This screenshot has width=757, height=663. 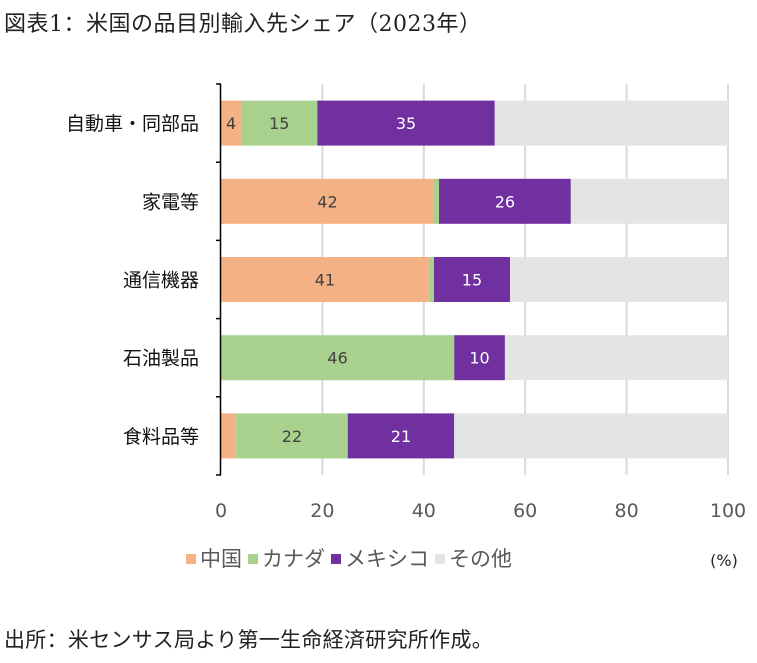 I want to click on x-tick-label: 40, so click(x=424, y=511).